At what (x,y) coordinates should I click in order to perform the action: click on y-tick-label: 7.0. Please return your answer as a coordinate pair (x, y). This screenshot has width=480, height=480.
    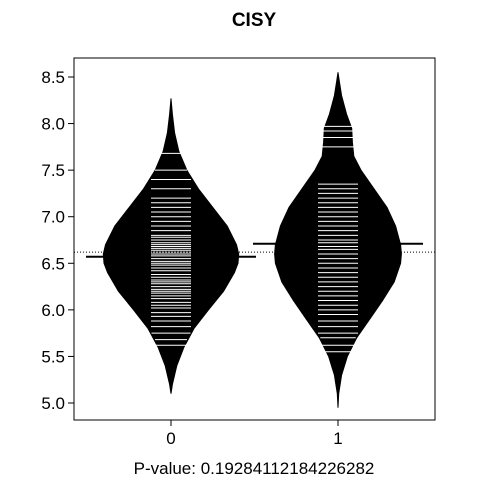
    Looking at the image, I should click on (53, 217).